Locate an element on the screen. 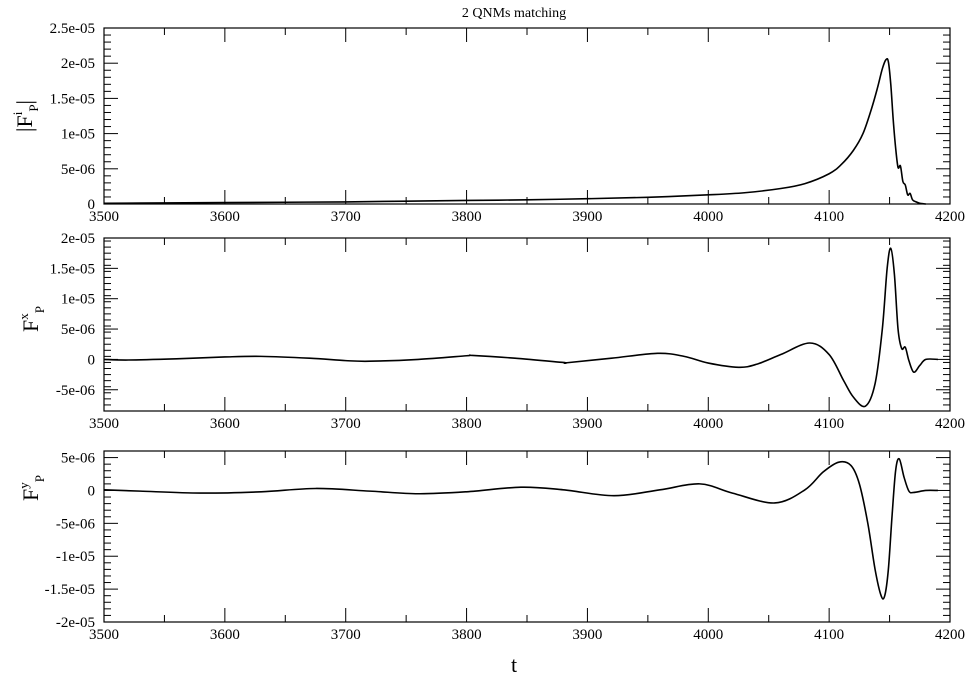  panel-1-x-tick-label: 4000 is located at coordinates (708, 217).